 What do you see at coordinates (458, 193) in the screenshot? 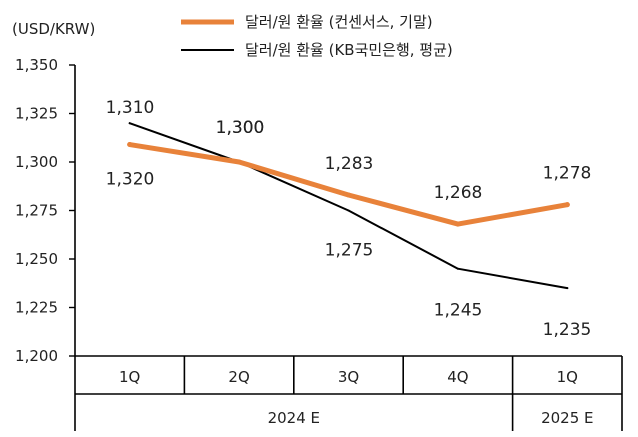
I see `data-label-consensus: 1,268` at bounding box center [458, 193].